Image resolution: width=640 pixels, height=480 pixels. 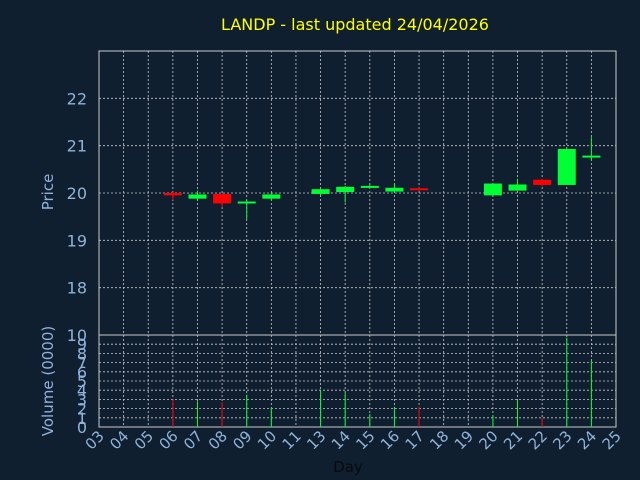 I want to click on x-tick-label: 13, so click(x=316, y=440).